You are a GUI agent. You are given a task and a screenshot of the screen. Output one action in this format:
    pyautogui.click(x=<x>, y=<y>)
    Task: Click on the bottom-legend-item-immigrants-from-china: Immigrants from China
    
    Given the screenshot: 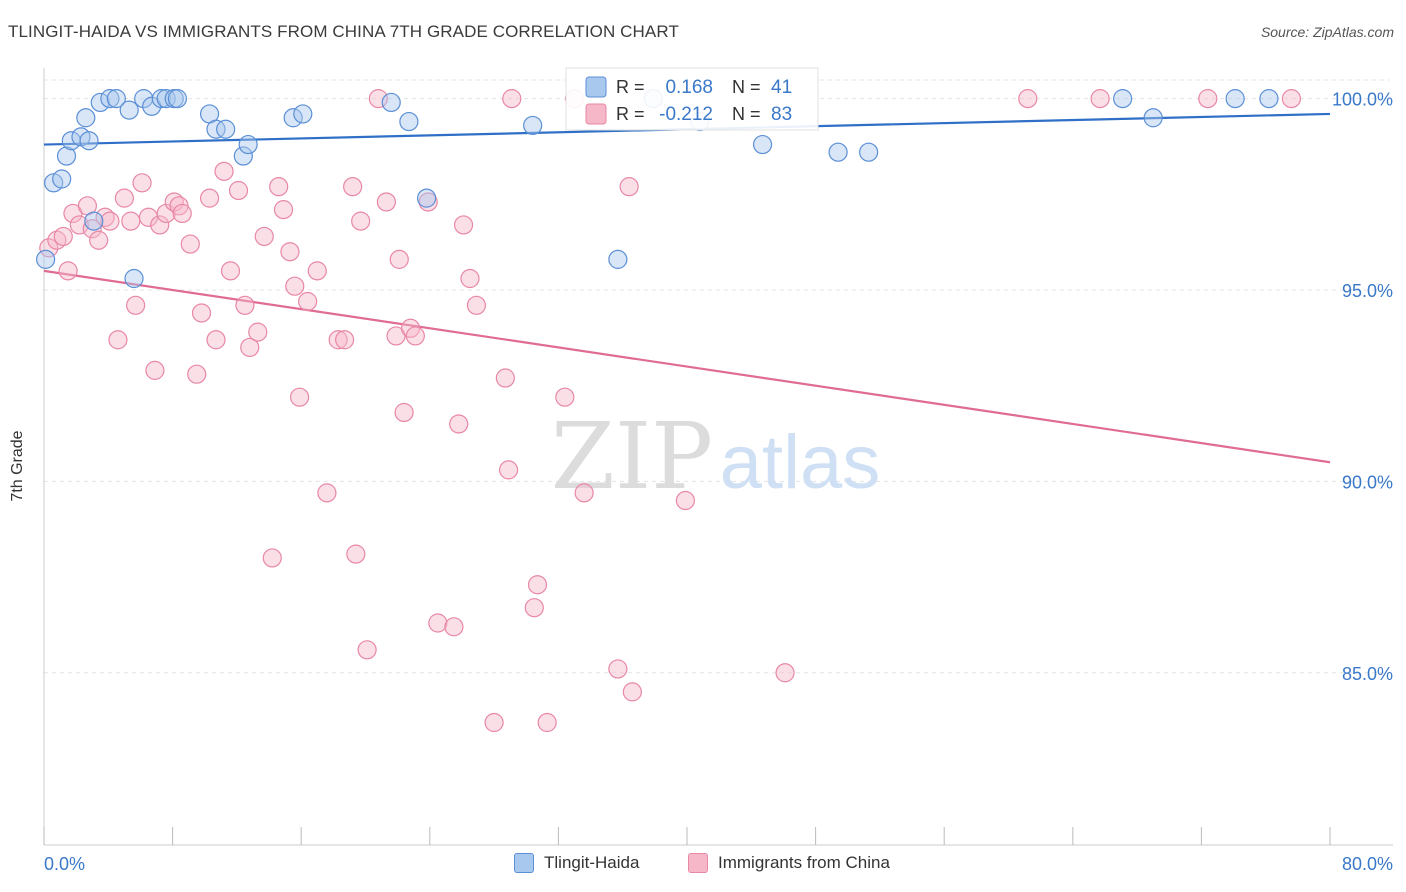 What is the action you would take?
    pyautogui.click(x=789, y=863)
    